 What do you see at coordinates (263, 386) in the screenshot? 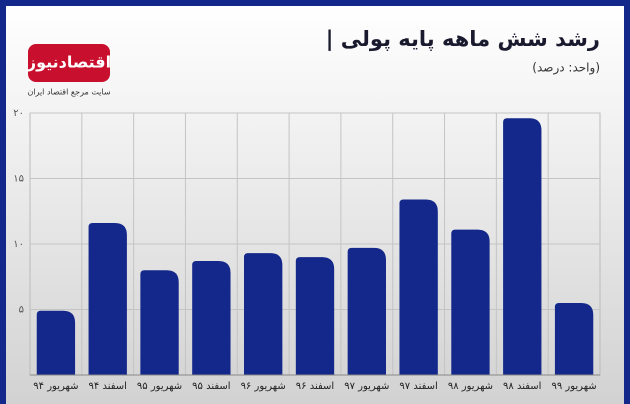
I see `x-tick-label: شهریور ۹۶` at bounding box center [263, 386].